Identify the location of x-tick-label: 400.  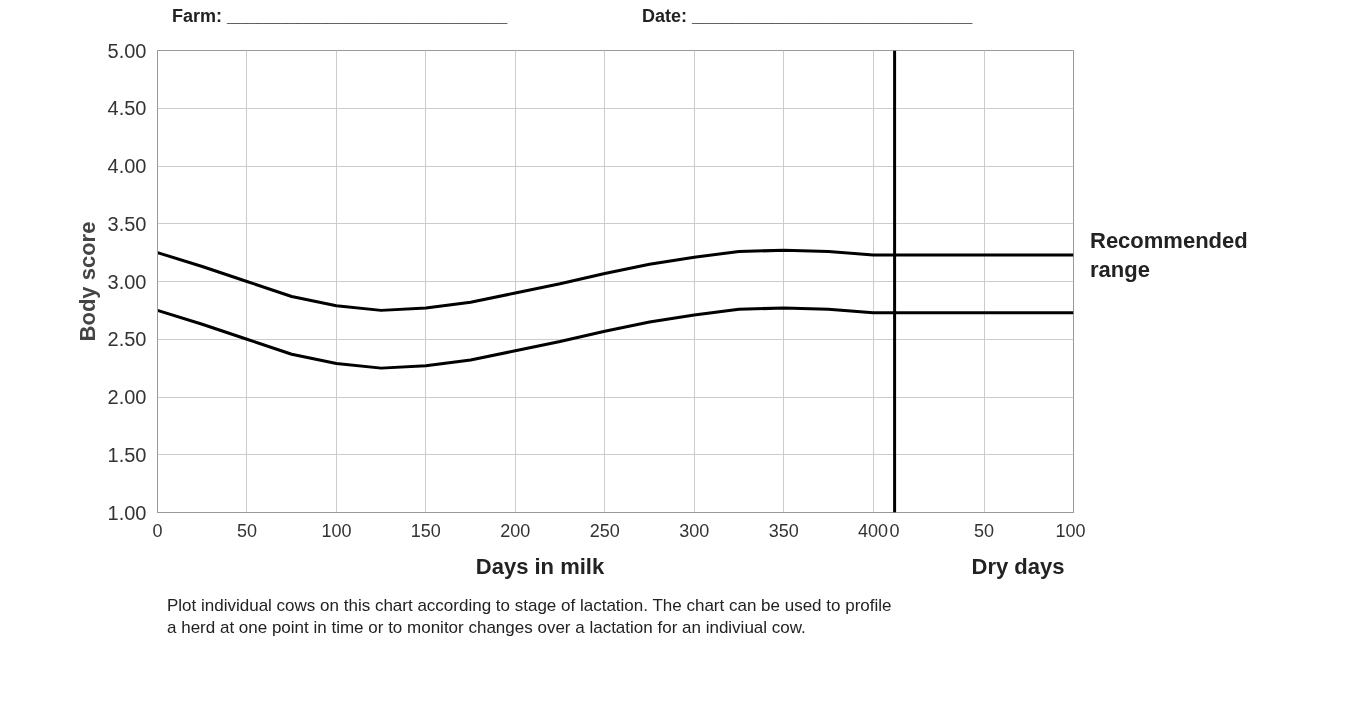
(873, 530).